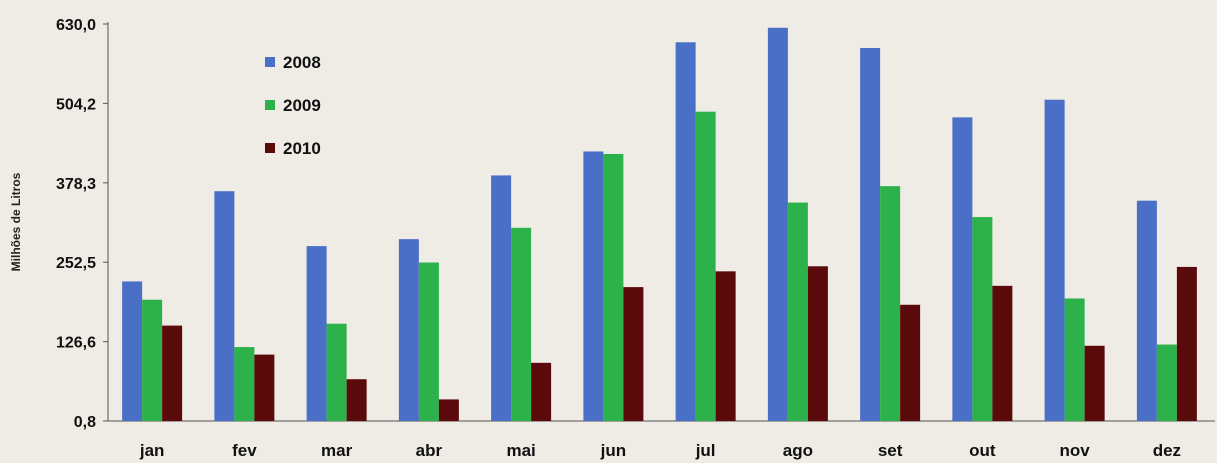 The image size is (1217, 463). Describe the element at coordinates (16, 221) in the screenshot. I see `y-axis-title: Milhões de Litros` at that location.